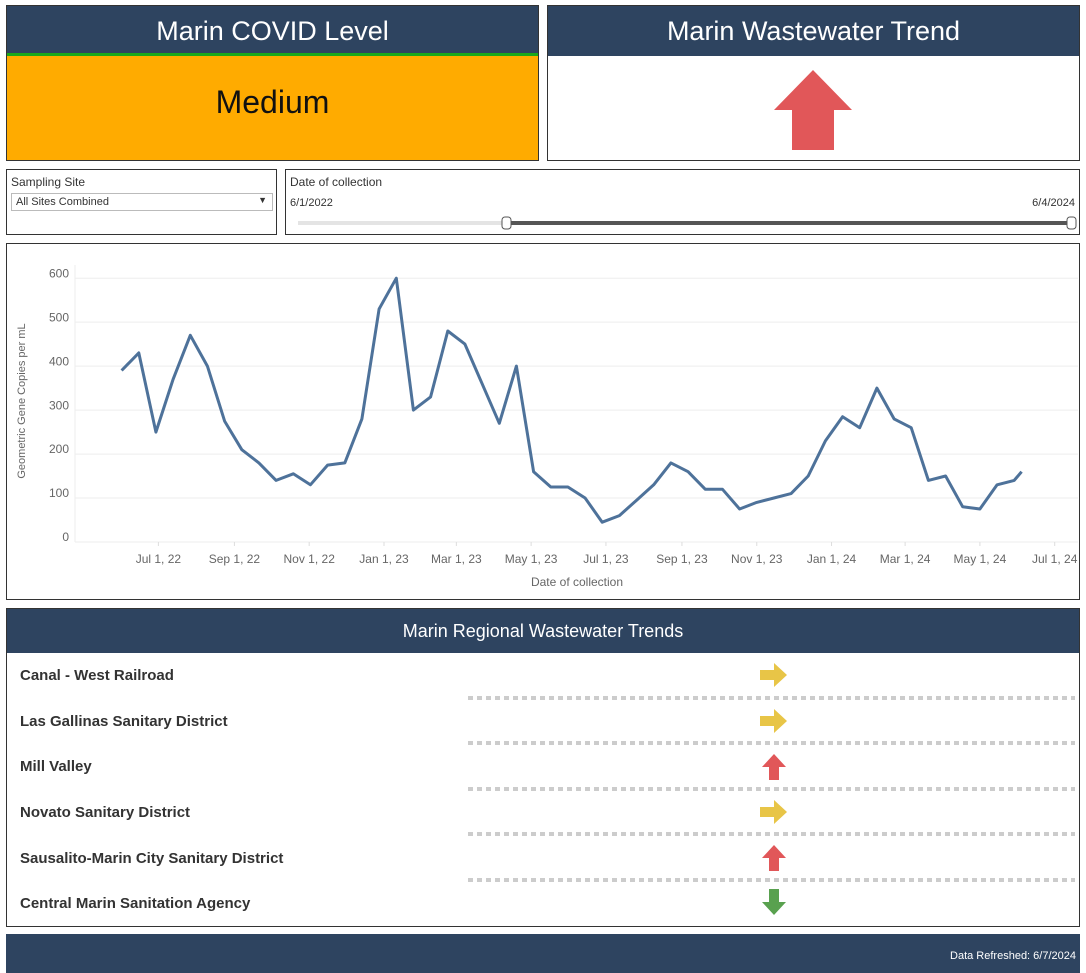  What do you see at coordinates (65, 537) in the screenshot?
I see `y-tick-label: 0` at bounding box center [65, 537].